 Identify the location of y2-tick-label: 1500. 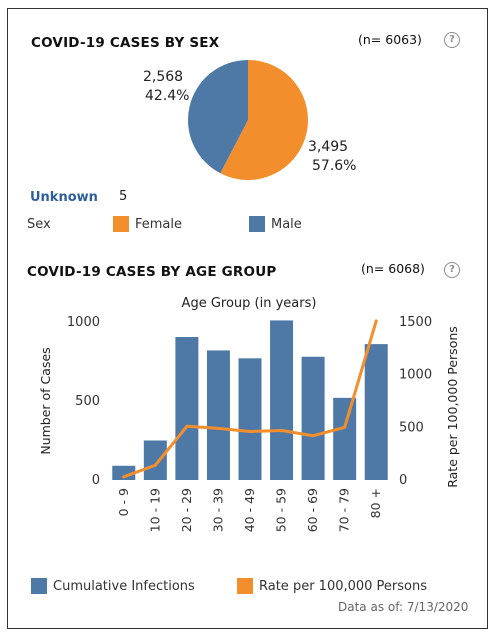
(415, 322).